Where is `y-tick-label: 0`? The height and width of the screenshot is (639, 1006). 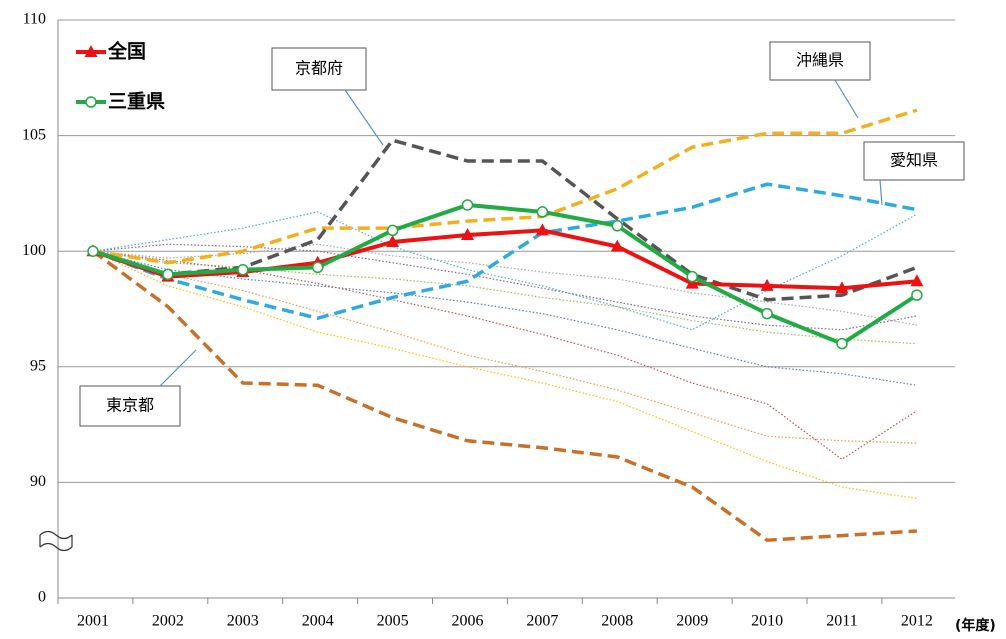 y-tick-label: 0 is located at coordinates (42, 597).